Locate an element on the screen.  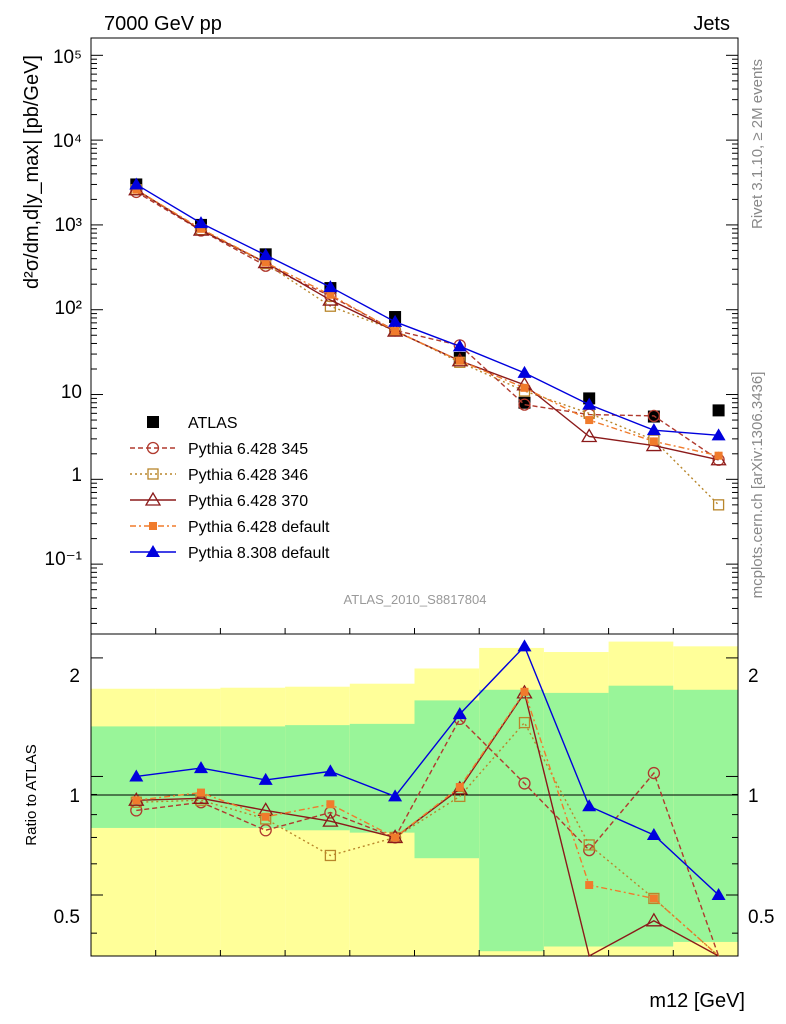
main-ylabel: d²σ/dm,d|y_max| [pb/GeV] is located at coordinates (32, 172).